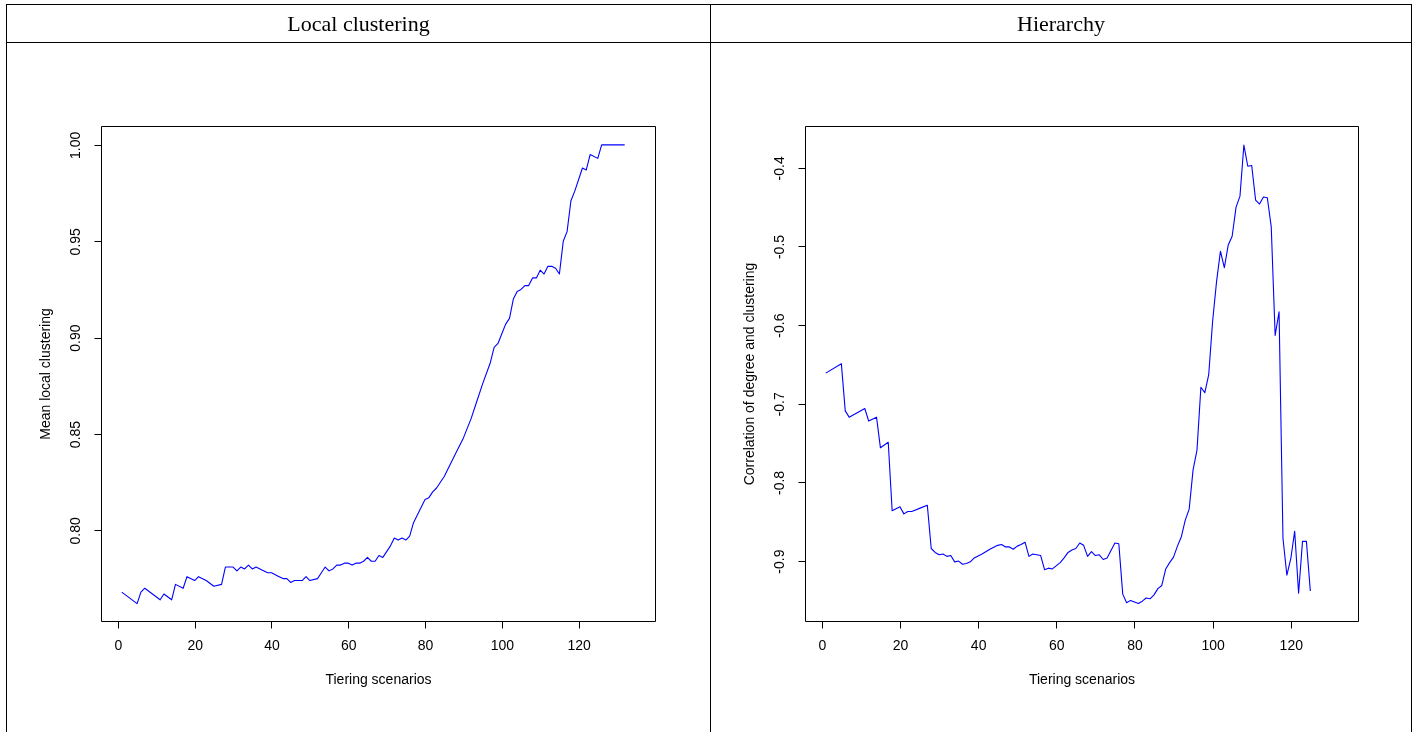 The image size is (1417, 732). Describe the element at coordinates (74, 145) in the screenshot. I see `y-tick-label: 1.00` at that location.